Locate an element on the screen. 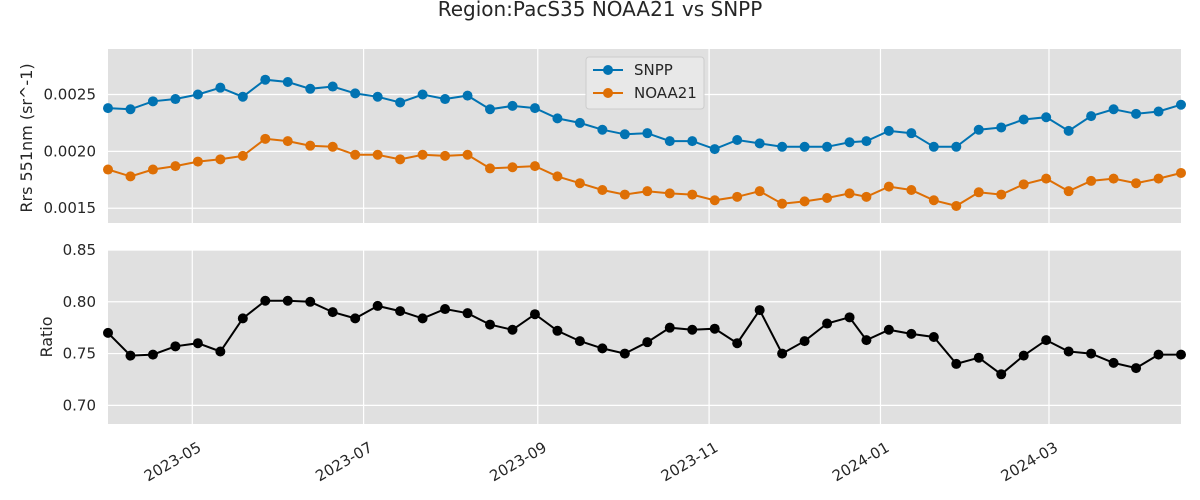 This screenshot has height=500, width=1200. x-tick-label: 2024-01 is located at coordinates (860, 461).